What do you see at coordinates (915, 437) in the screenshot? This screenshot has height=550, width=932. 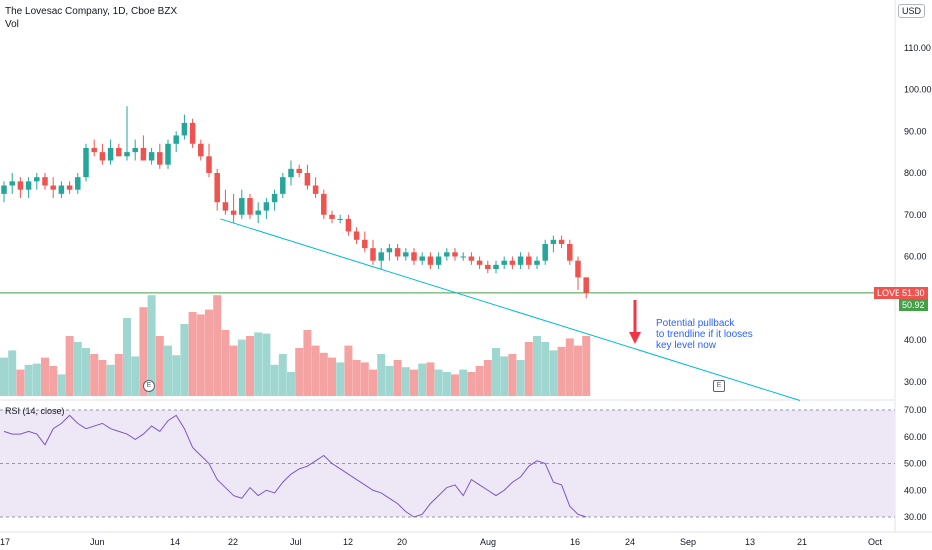 I see `rsi-tick-label: 60.00` at bounding box center [915, 437].